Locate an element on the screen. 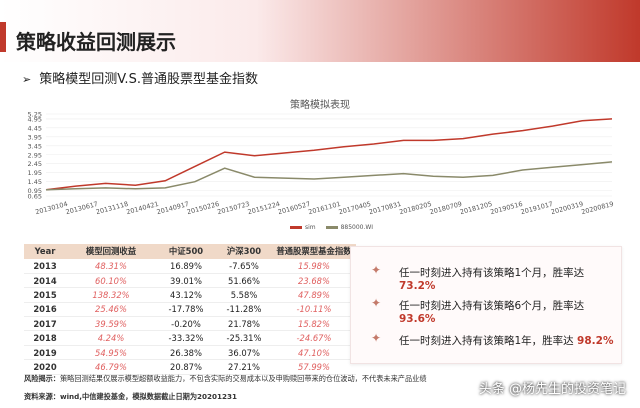  win-rate-row: ✦ 任一时刻进入持有该策略6个月，胜率达 93.6% is located at coordinates (487, 310).